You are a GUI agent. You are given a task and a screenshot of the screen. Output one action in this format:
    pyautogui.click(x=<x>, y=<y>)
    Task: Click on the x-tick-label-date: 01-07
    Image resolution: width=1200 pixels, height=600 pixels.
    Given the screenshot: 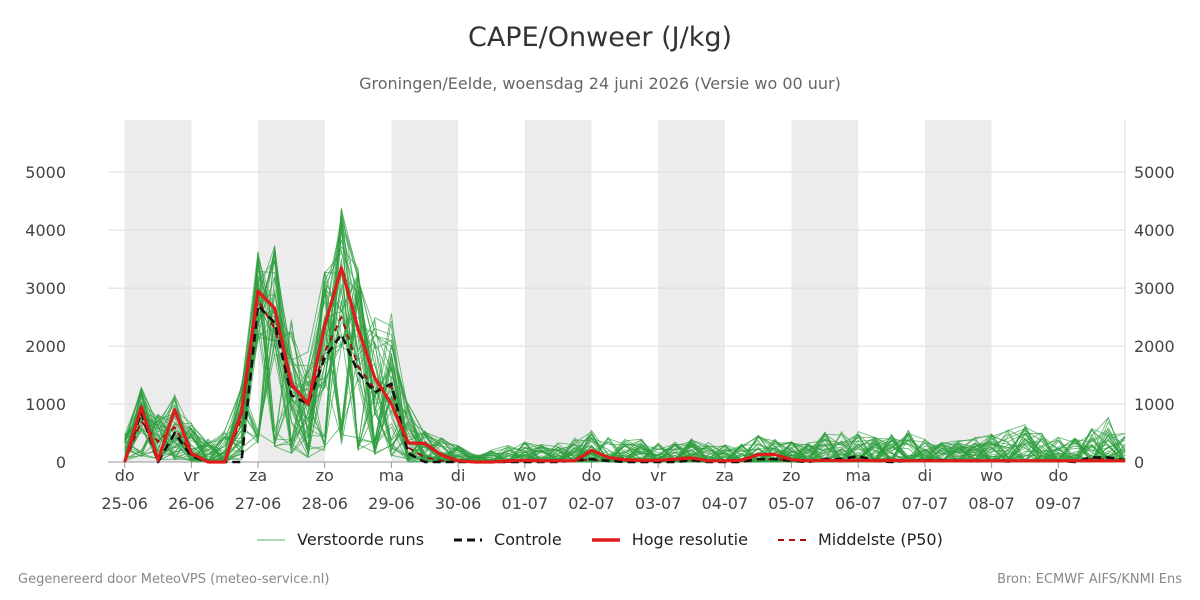 What is the action you would take?
    pyautogui.click(x=525, y=503)
    